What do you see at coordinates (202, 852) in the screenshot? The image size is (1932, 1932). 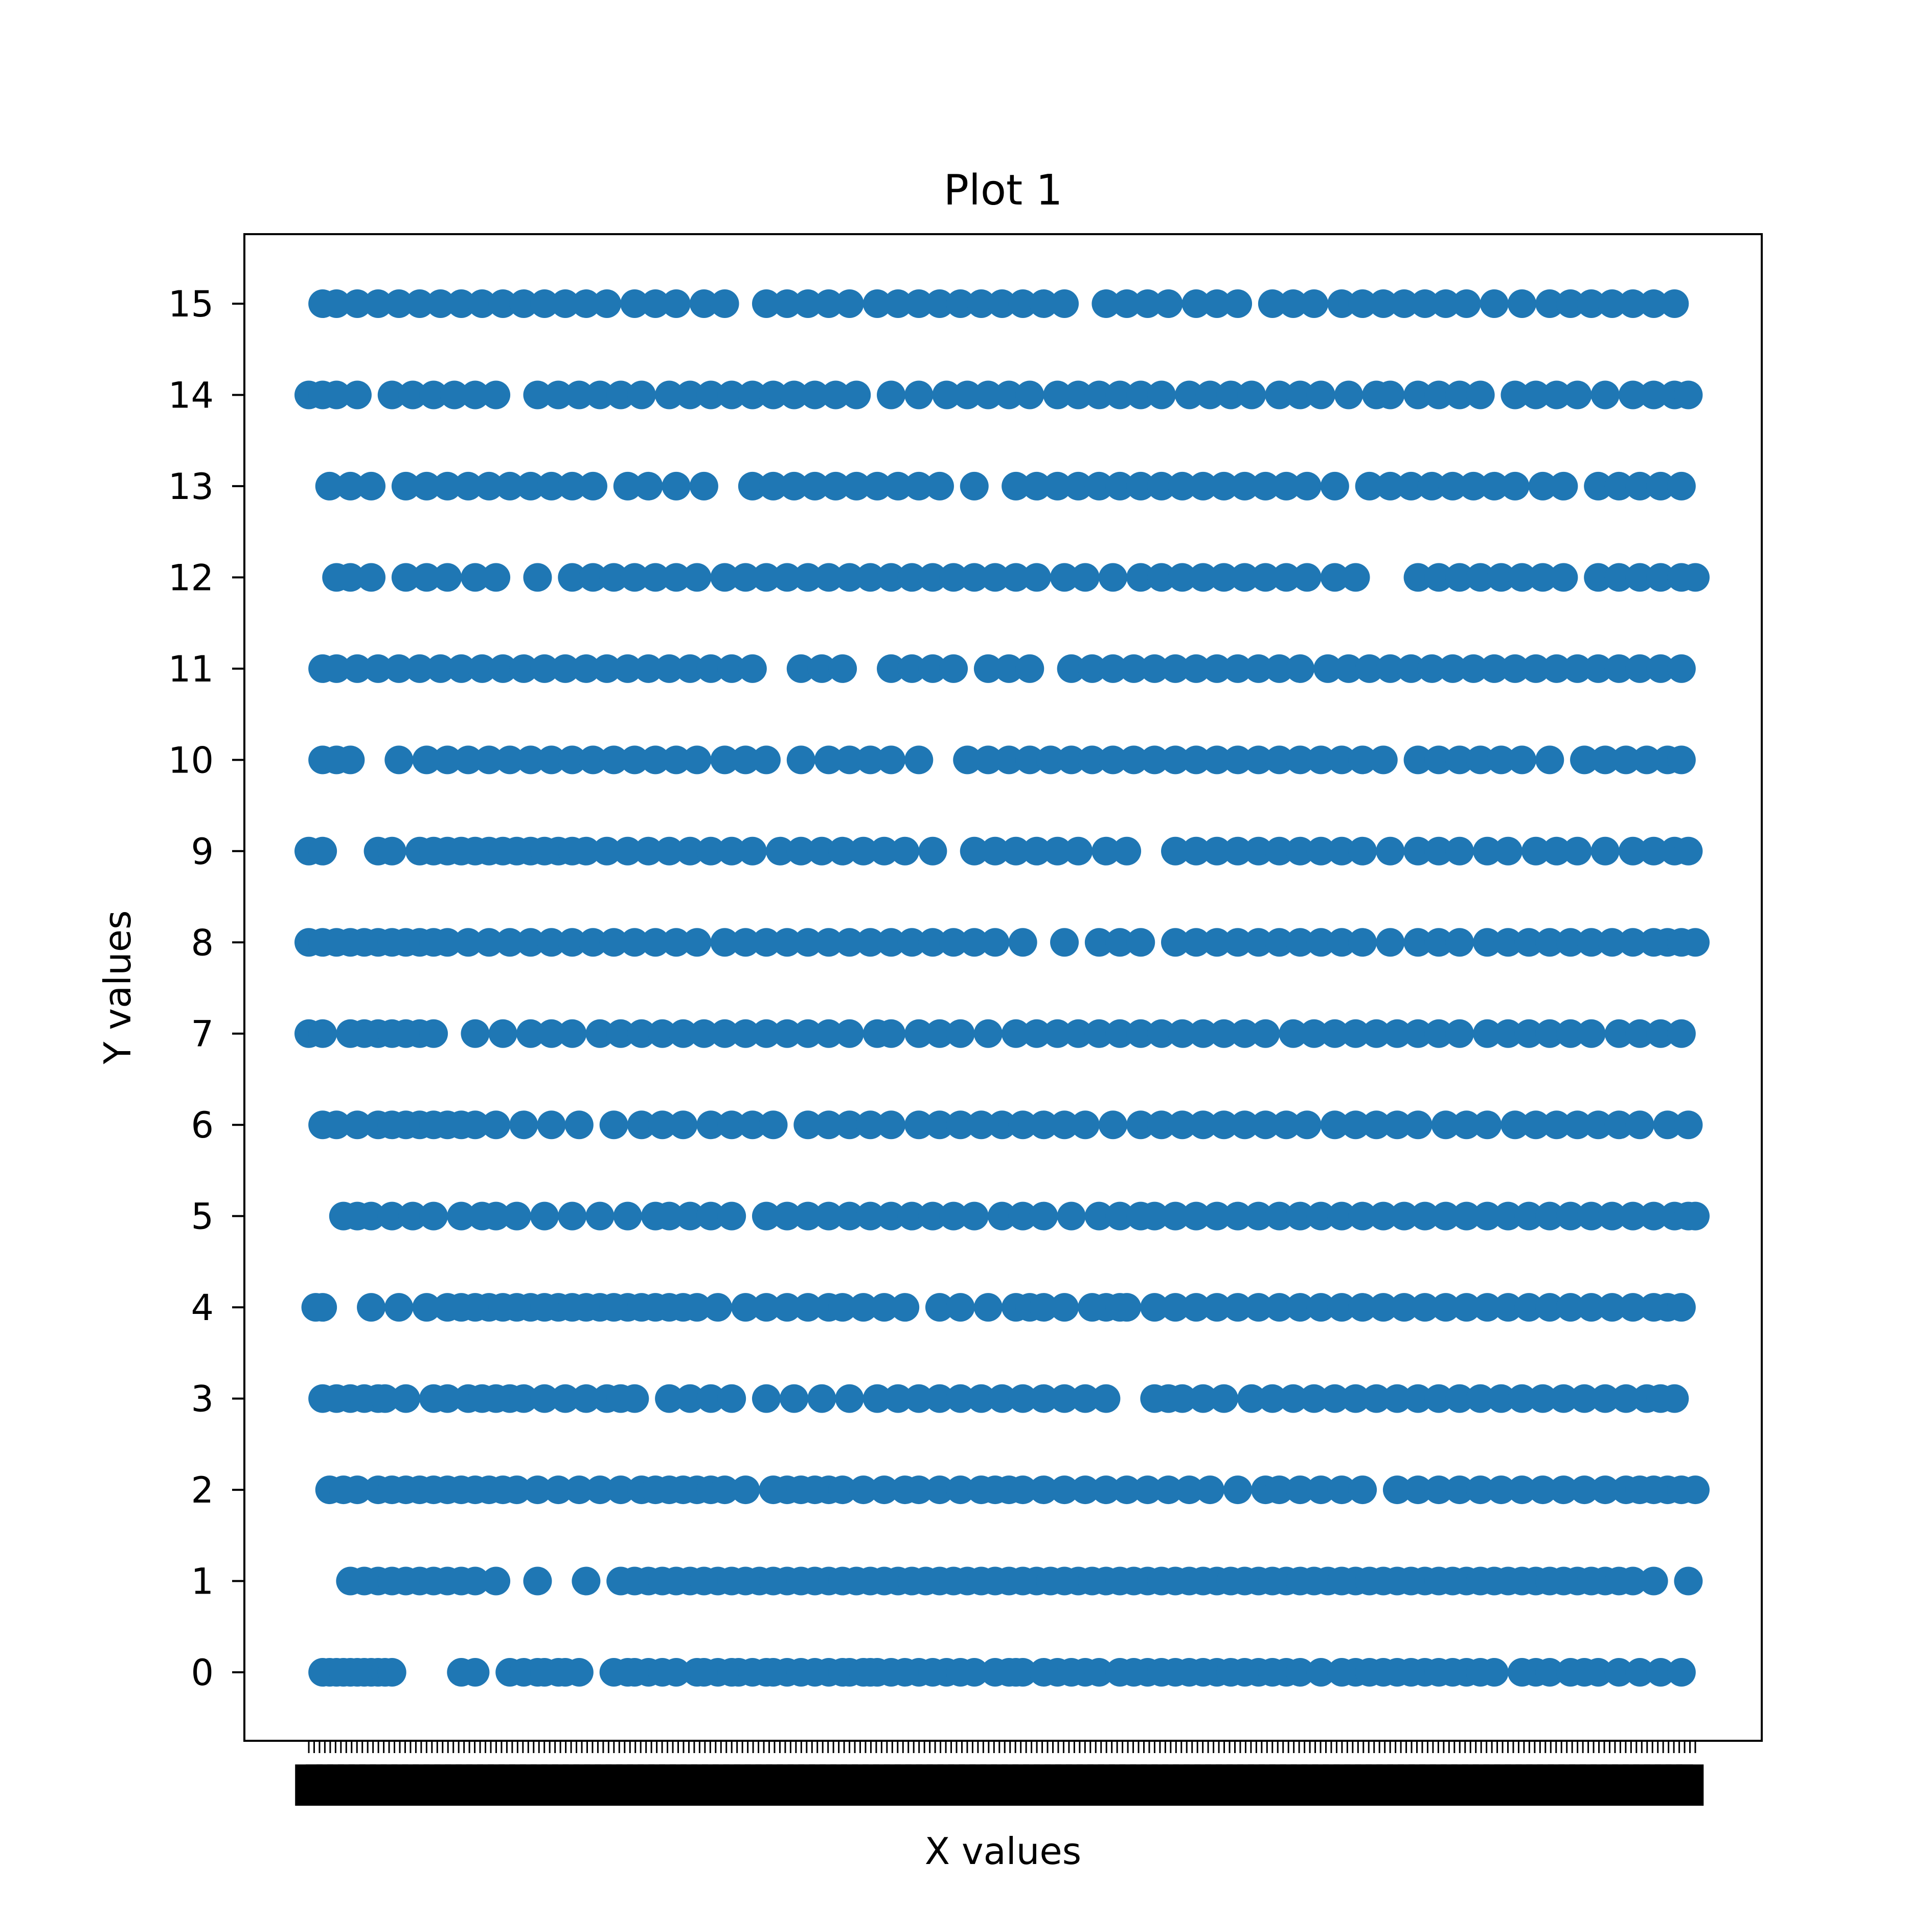 I see `y-tick-label: 9` at bounding box center [202, 852].